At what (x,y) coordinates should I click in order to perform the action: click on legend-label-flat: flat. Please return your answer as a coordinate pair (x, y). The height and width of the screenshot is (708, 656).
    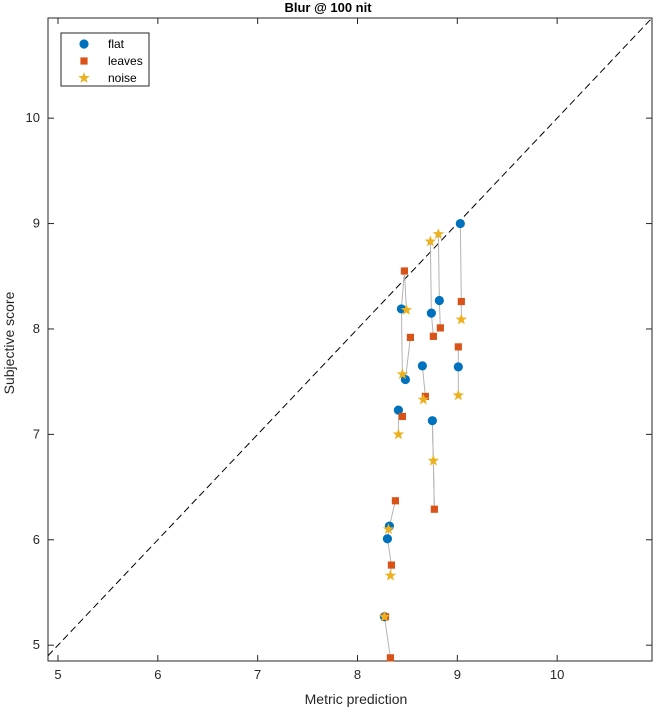
    Looking at the image, I should click on (116, 44).